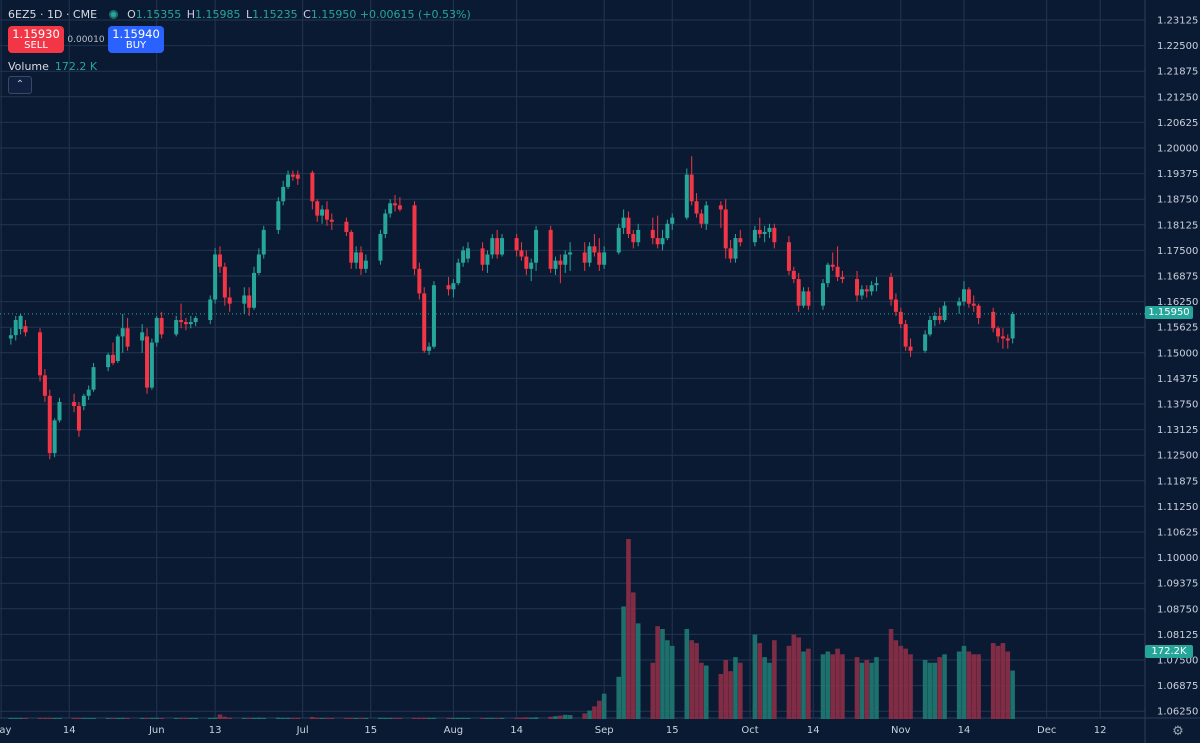 This screenshot has width=1200, height=743. What do you see at coordinates (36, 39) in the screenshot?
I see `sell-button: 1.15930 SELL` at bounding box center [36, 39].